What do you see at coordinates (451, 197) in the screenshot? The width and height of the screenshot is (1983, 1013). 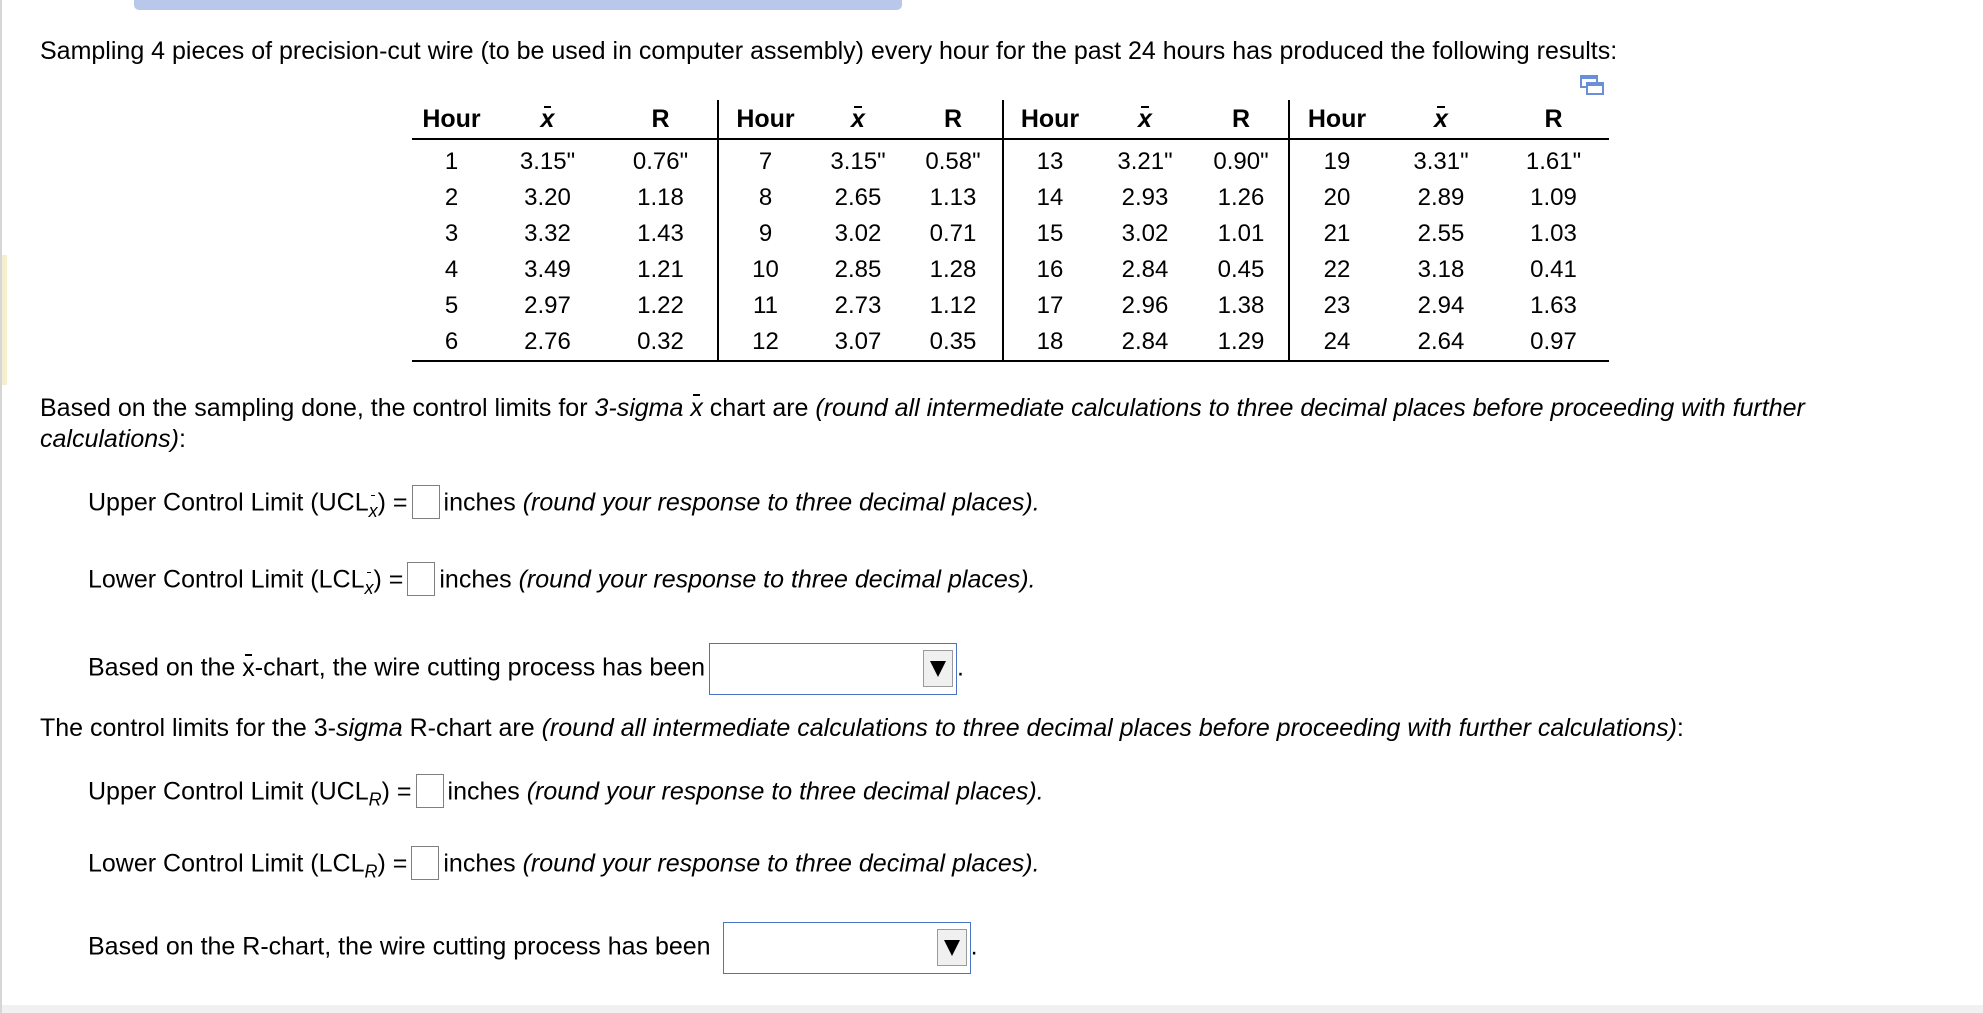 I see `cell-hour: 2` at bounding box center [451, 197].